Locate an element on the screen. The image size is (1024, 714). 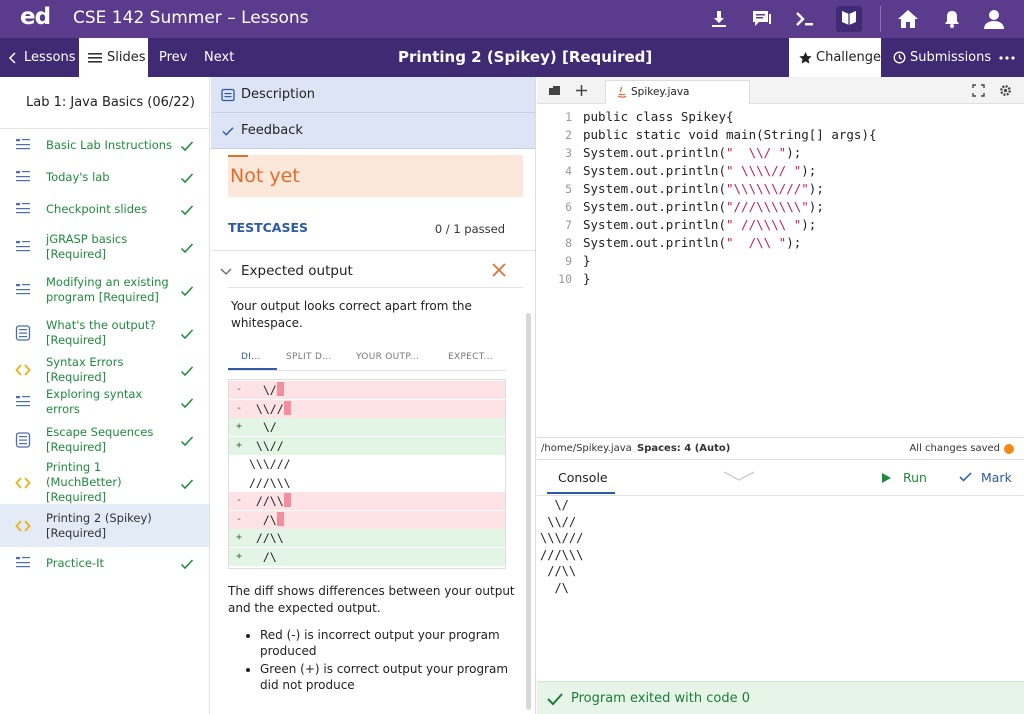
whitespace-diff-marker is located at coordinates (280, 518).